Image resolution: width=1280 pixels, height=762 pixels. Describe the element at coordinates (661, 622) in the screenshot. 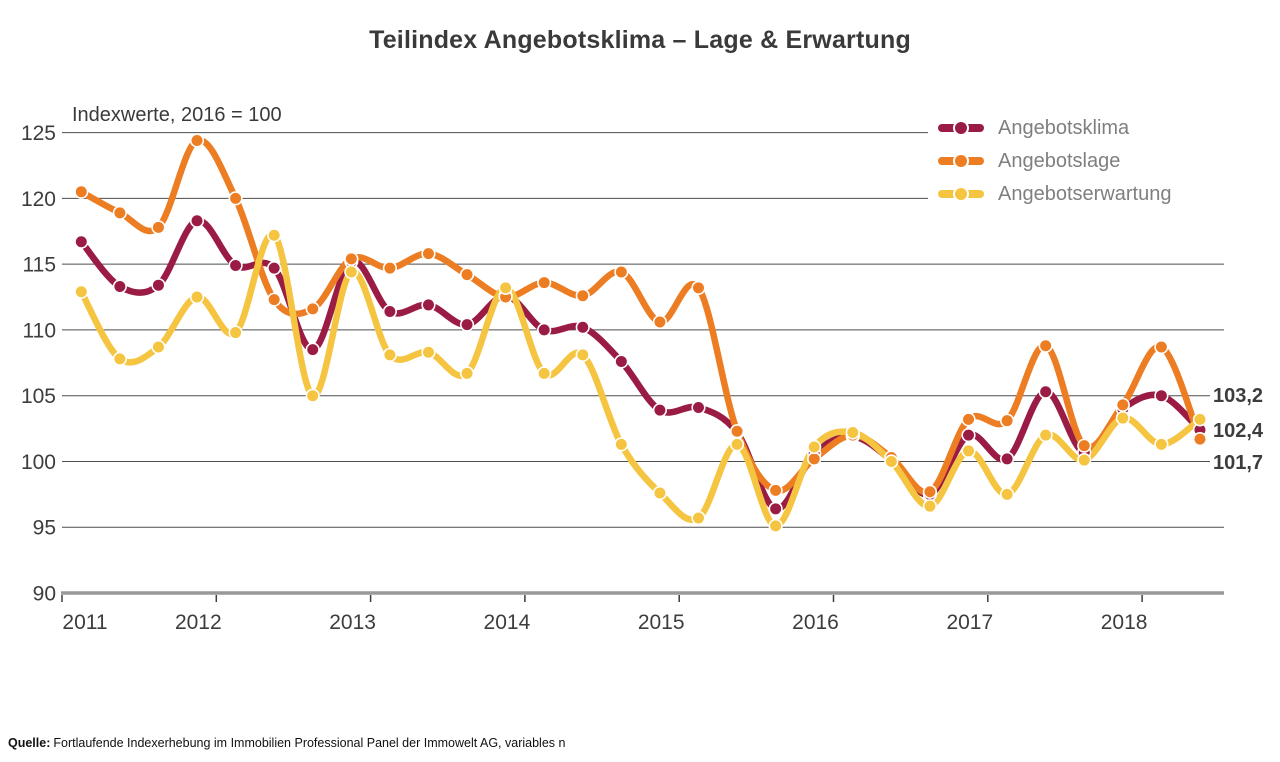

I see `x-axis-label-2015: 2015` at that location.